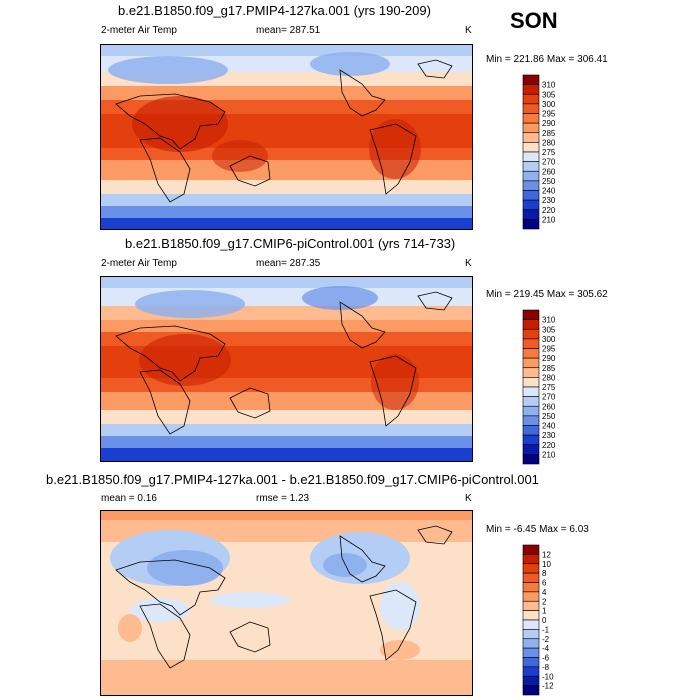 This screenshot has height=700, width=700. What do you see at coordinates (549, 200) in the screenshot?
I see `colorbar-tick-label: 230` at bounding box center [549, 200].